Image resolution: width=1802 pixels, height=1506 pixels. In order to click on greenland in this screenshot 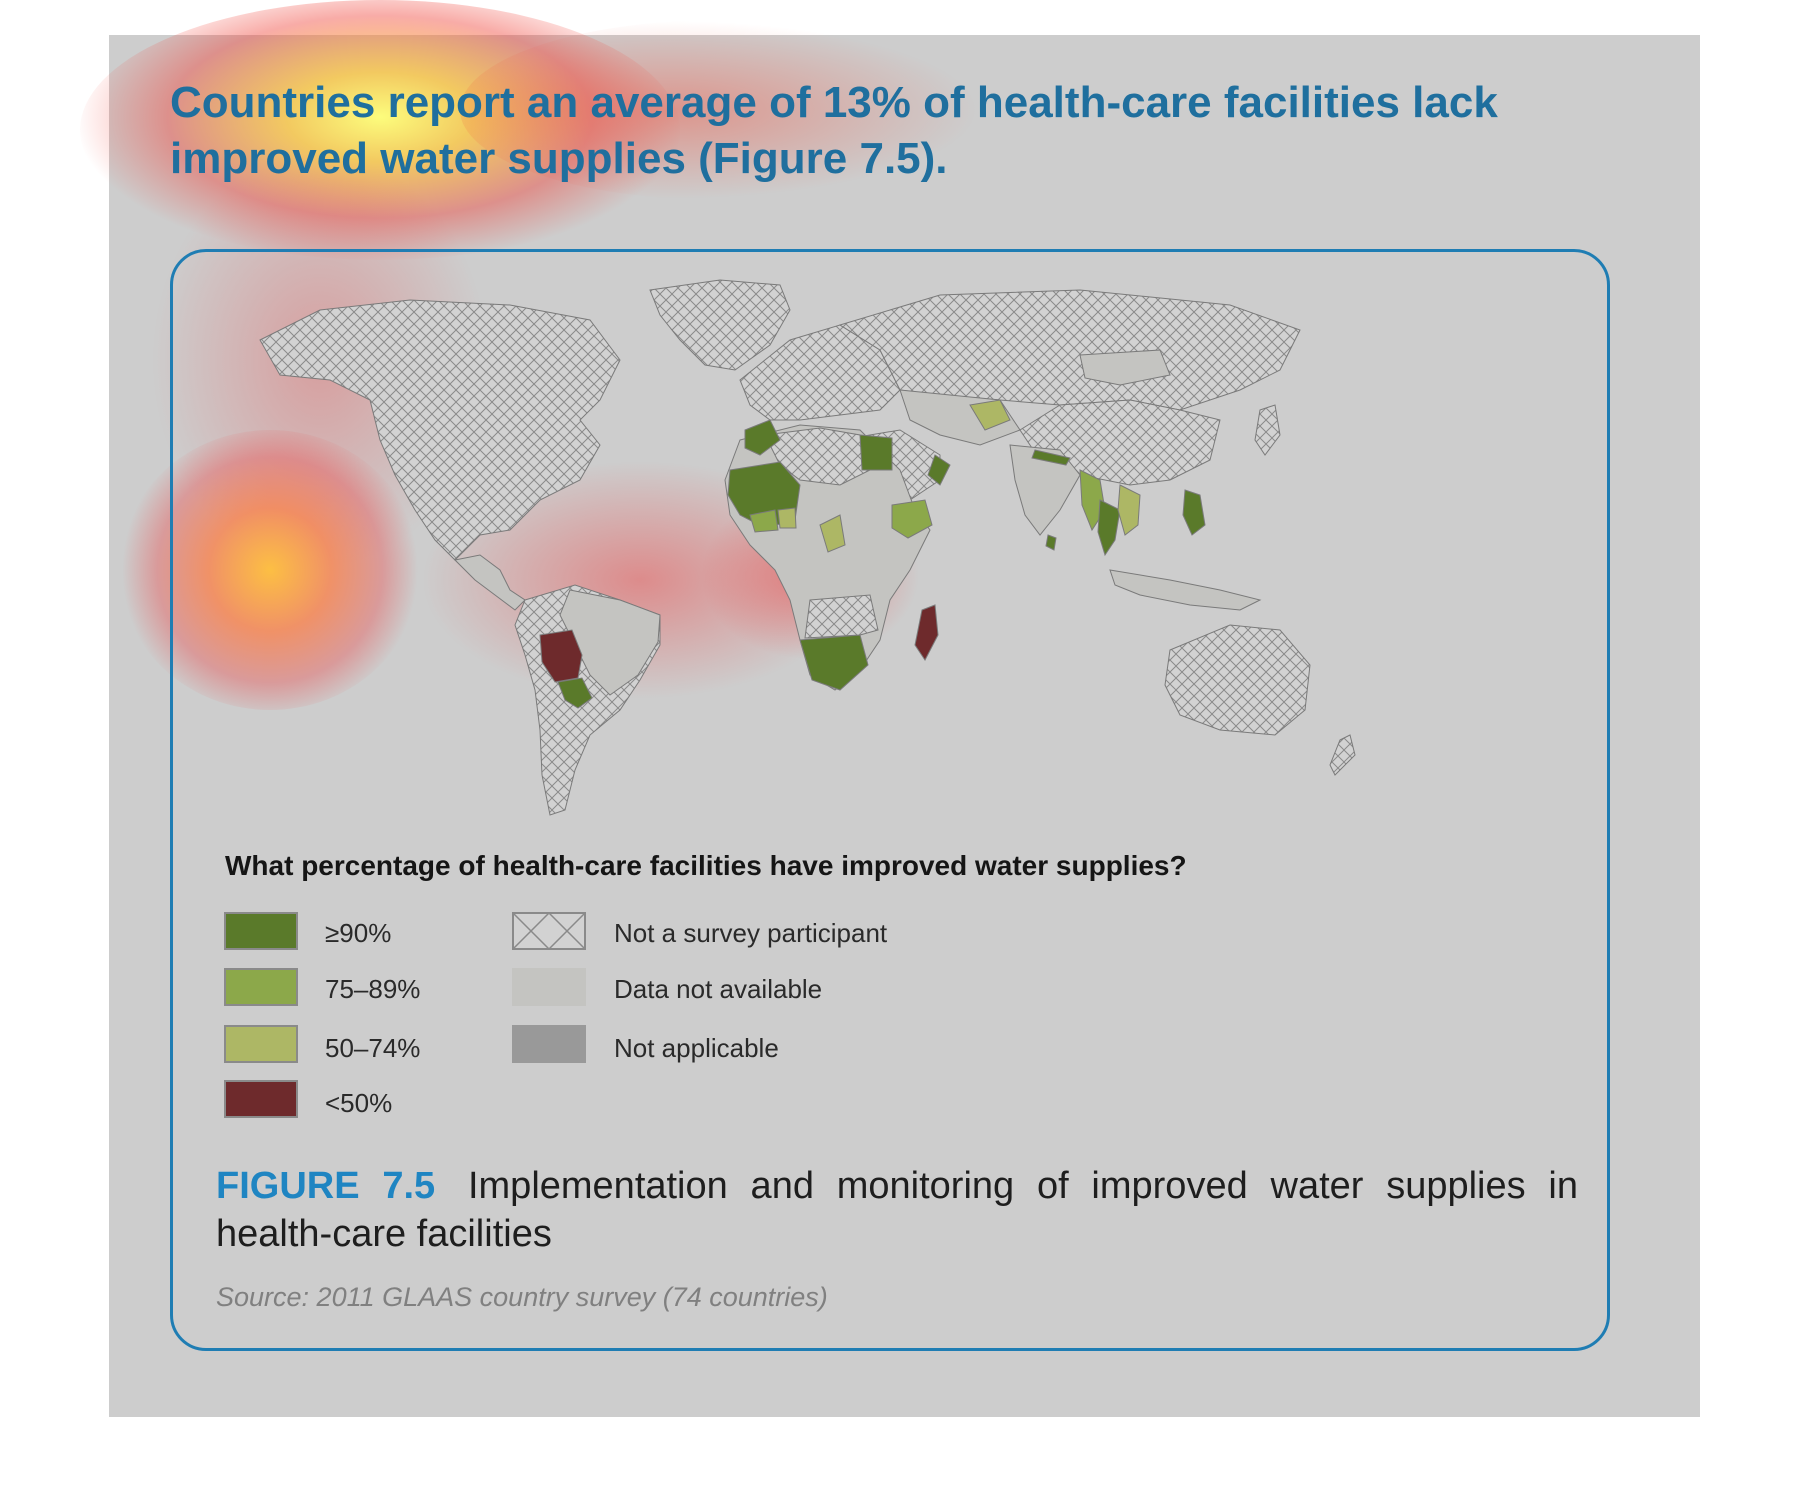, I will do `click(720, 325)`.